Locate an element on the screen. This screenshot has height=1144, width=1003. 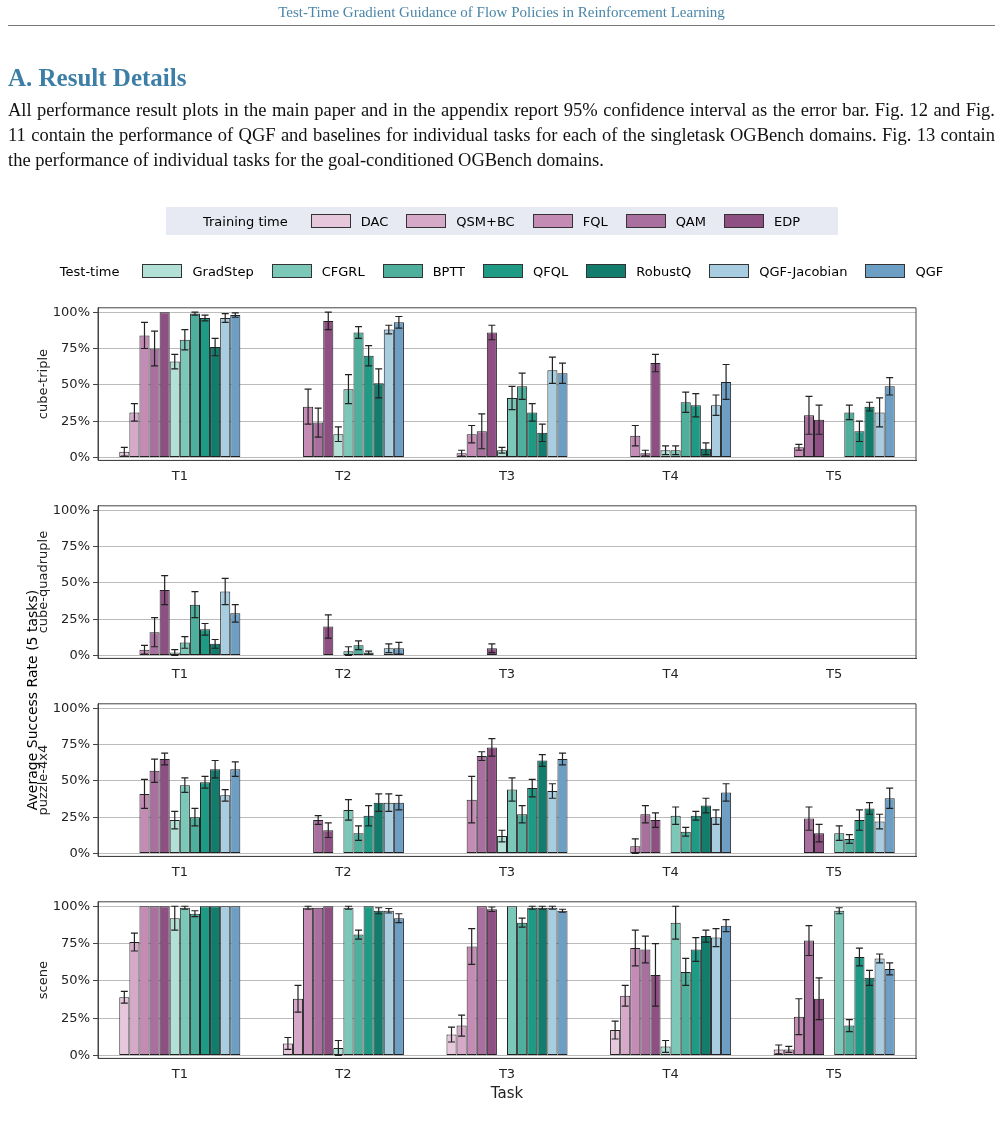
legend-label: QSM+BC is located at coordinates (485, 221).